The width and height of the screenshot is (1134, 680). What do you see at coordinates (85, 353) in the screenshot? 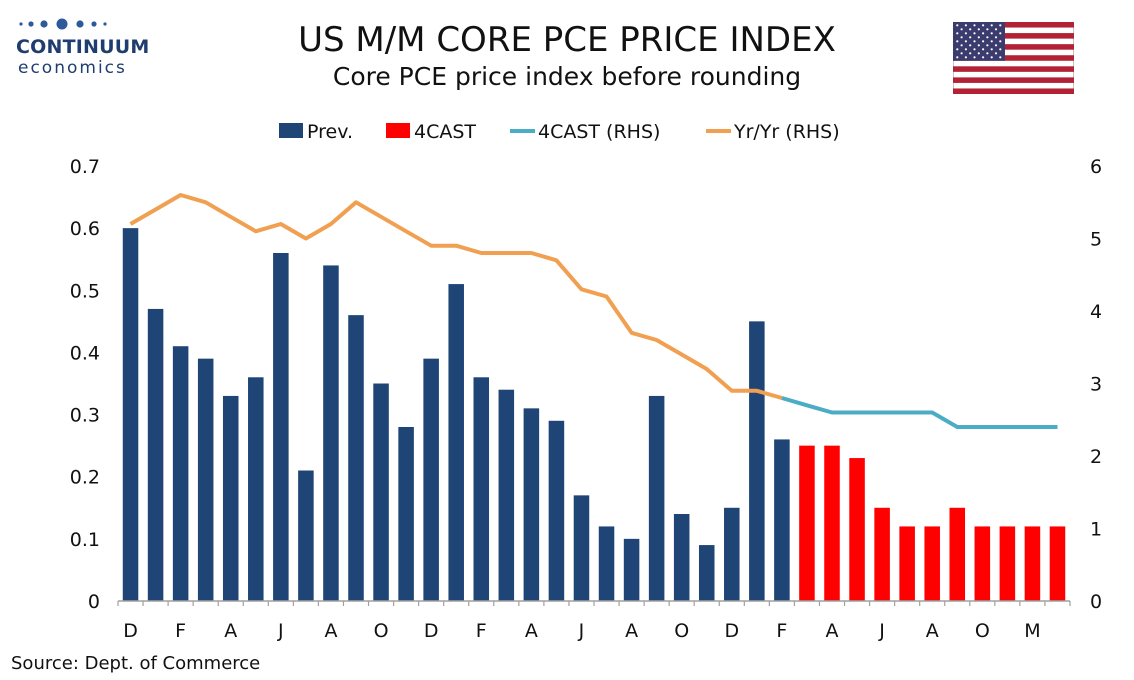
I see `y-left-tick-label: 0.4` at bounding box center [85, 353].